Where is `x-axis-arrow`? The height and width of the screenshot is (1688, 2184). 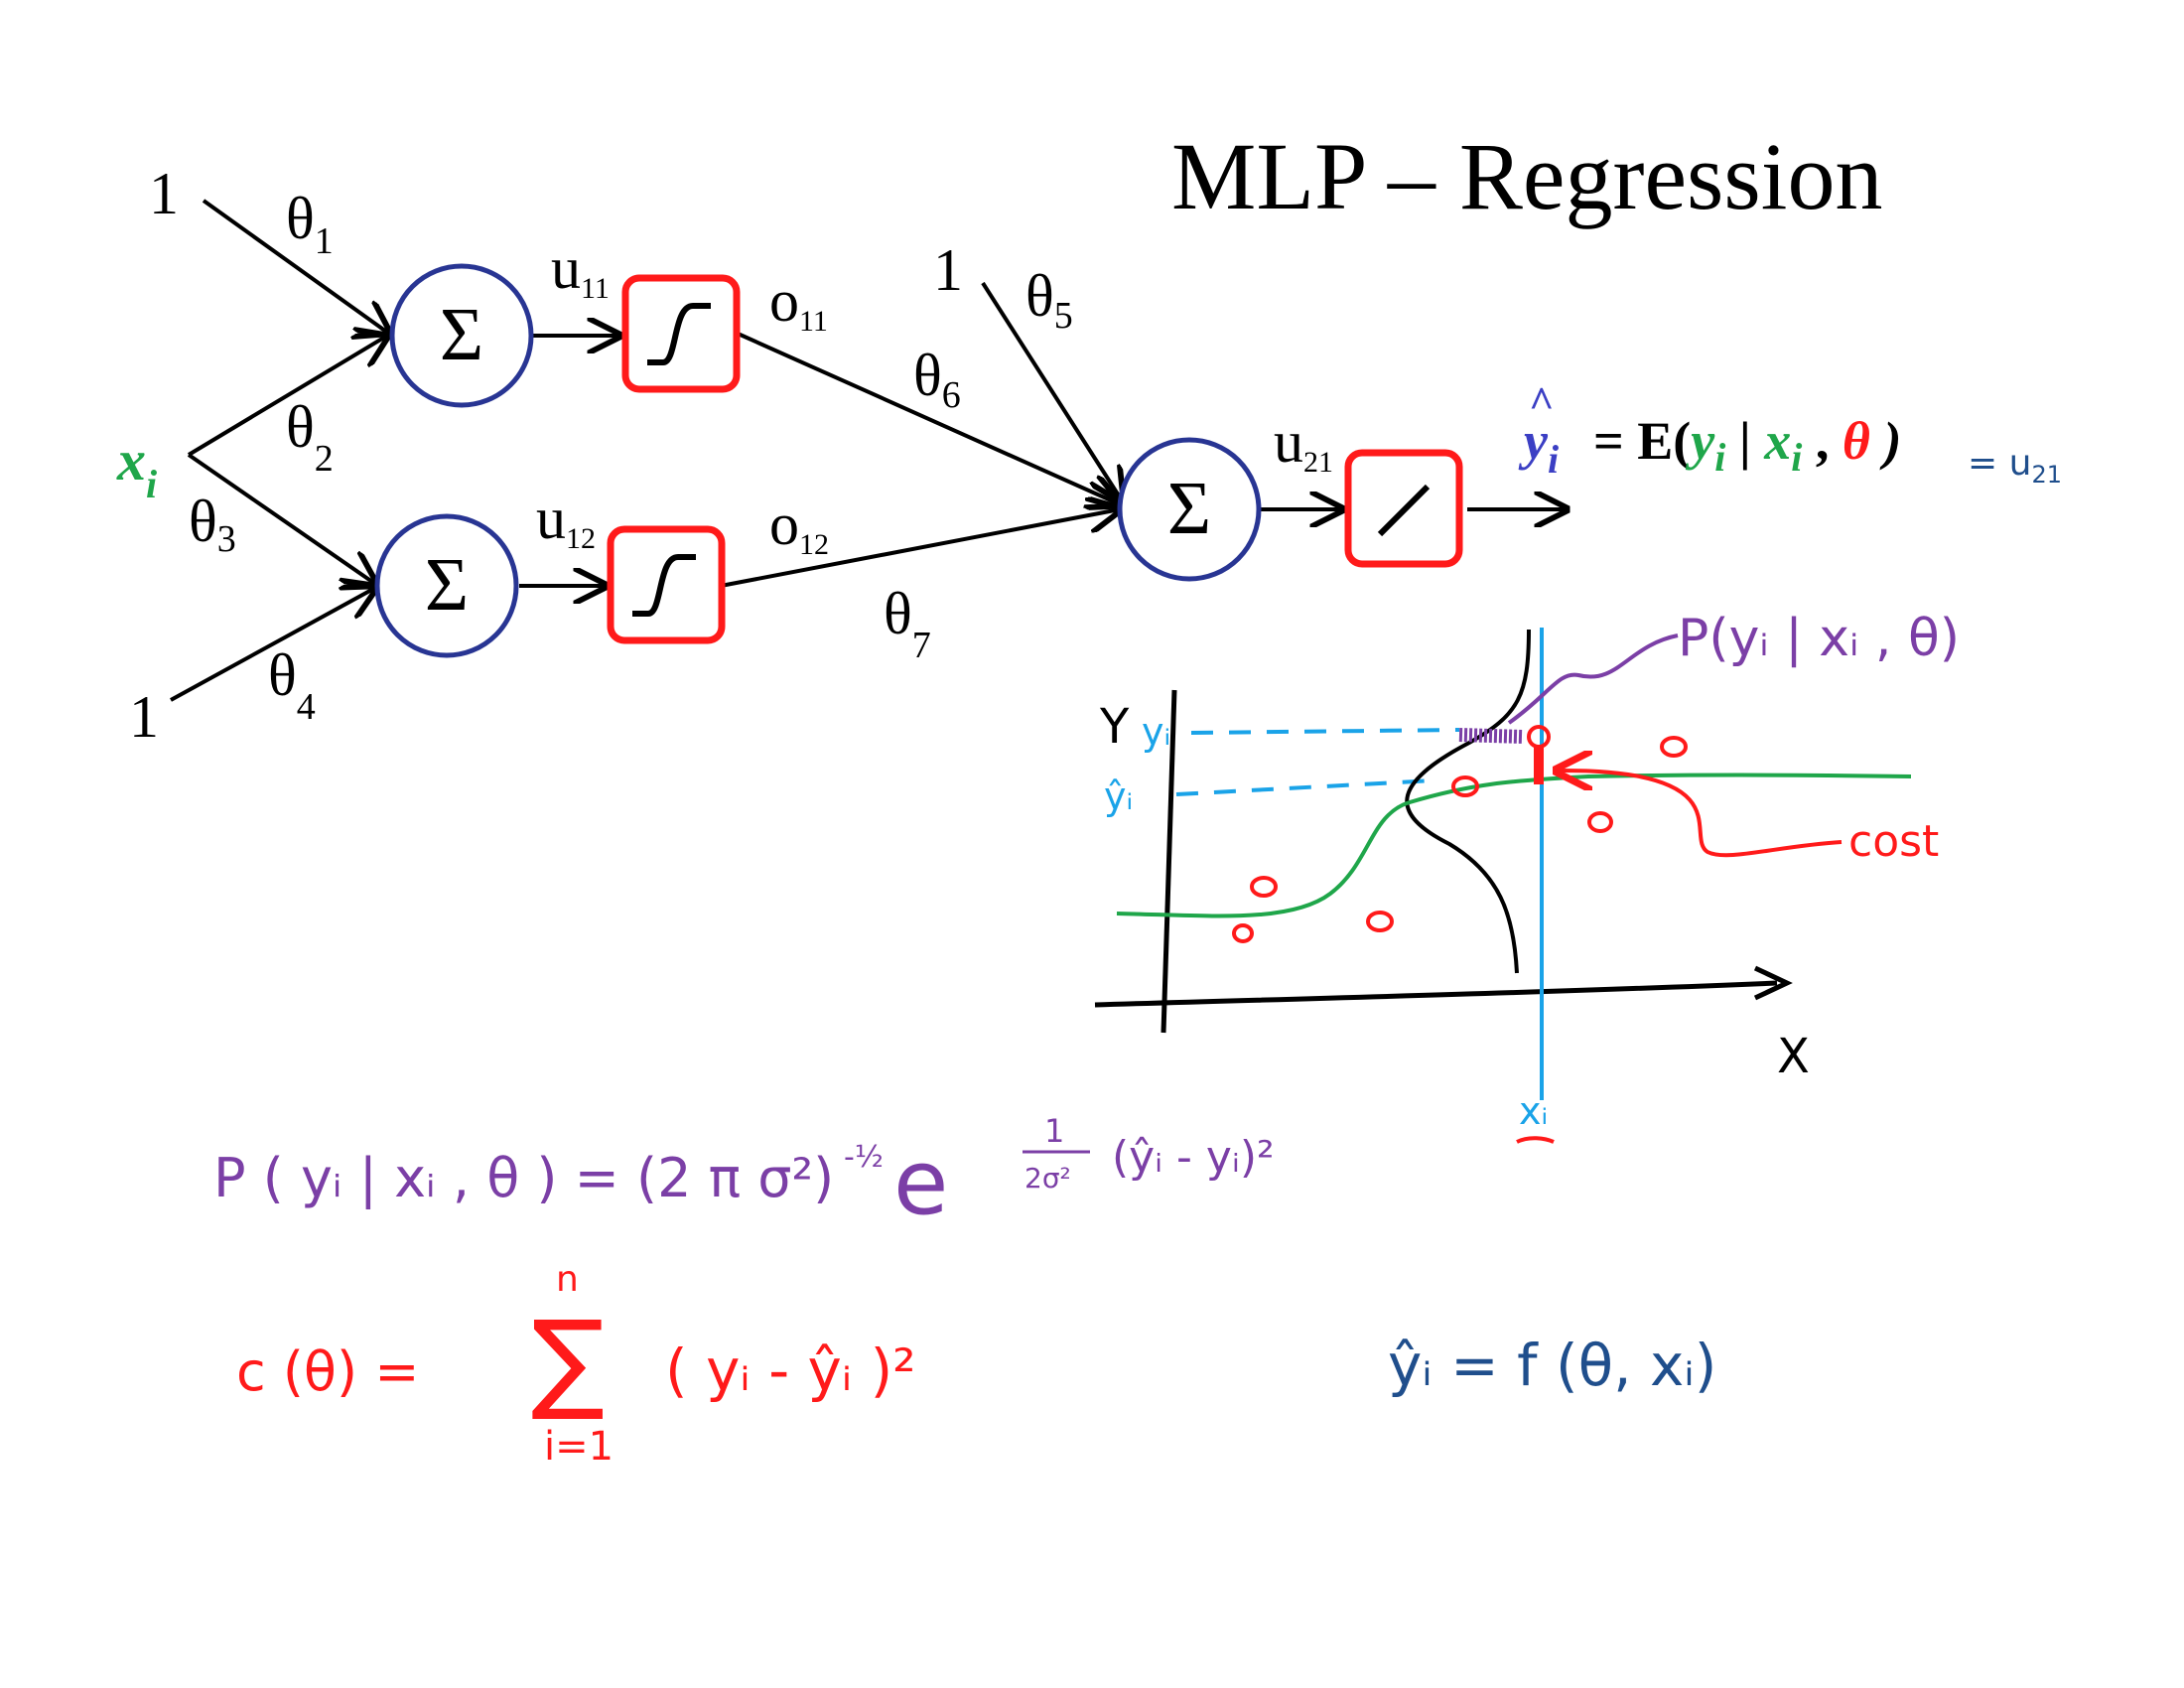 x-axis-arrow is located at coordinates (1773, 983).